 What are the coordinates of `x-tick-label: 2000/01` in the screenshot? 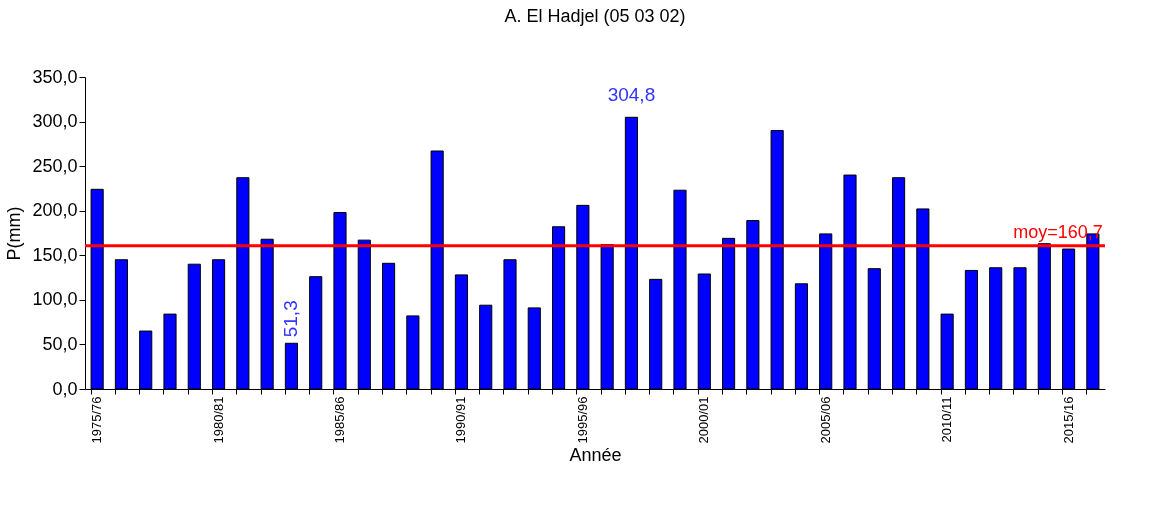 It's located at (704, 420).